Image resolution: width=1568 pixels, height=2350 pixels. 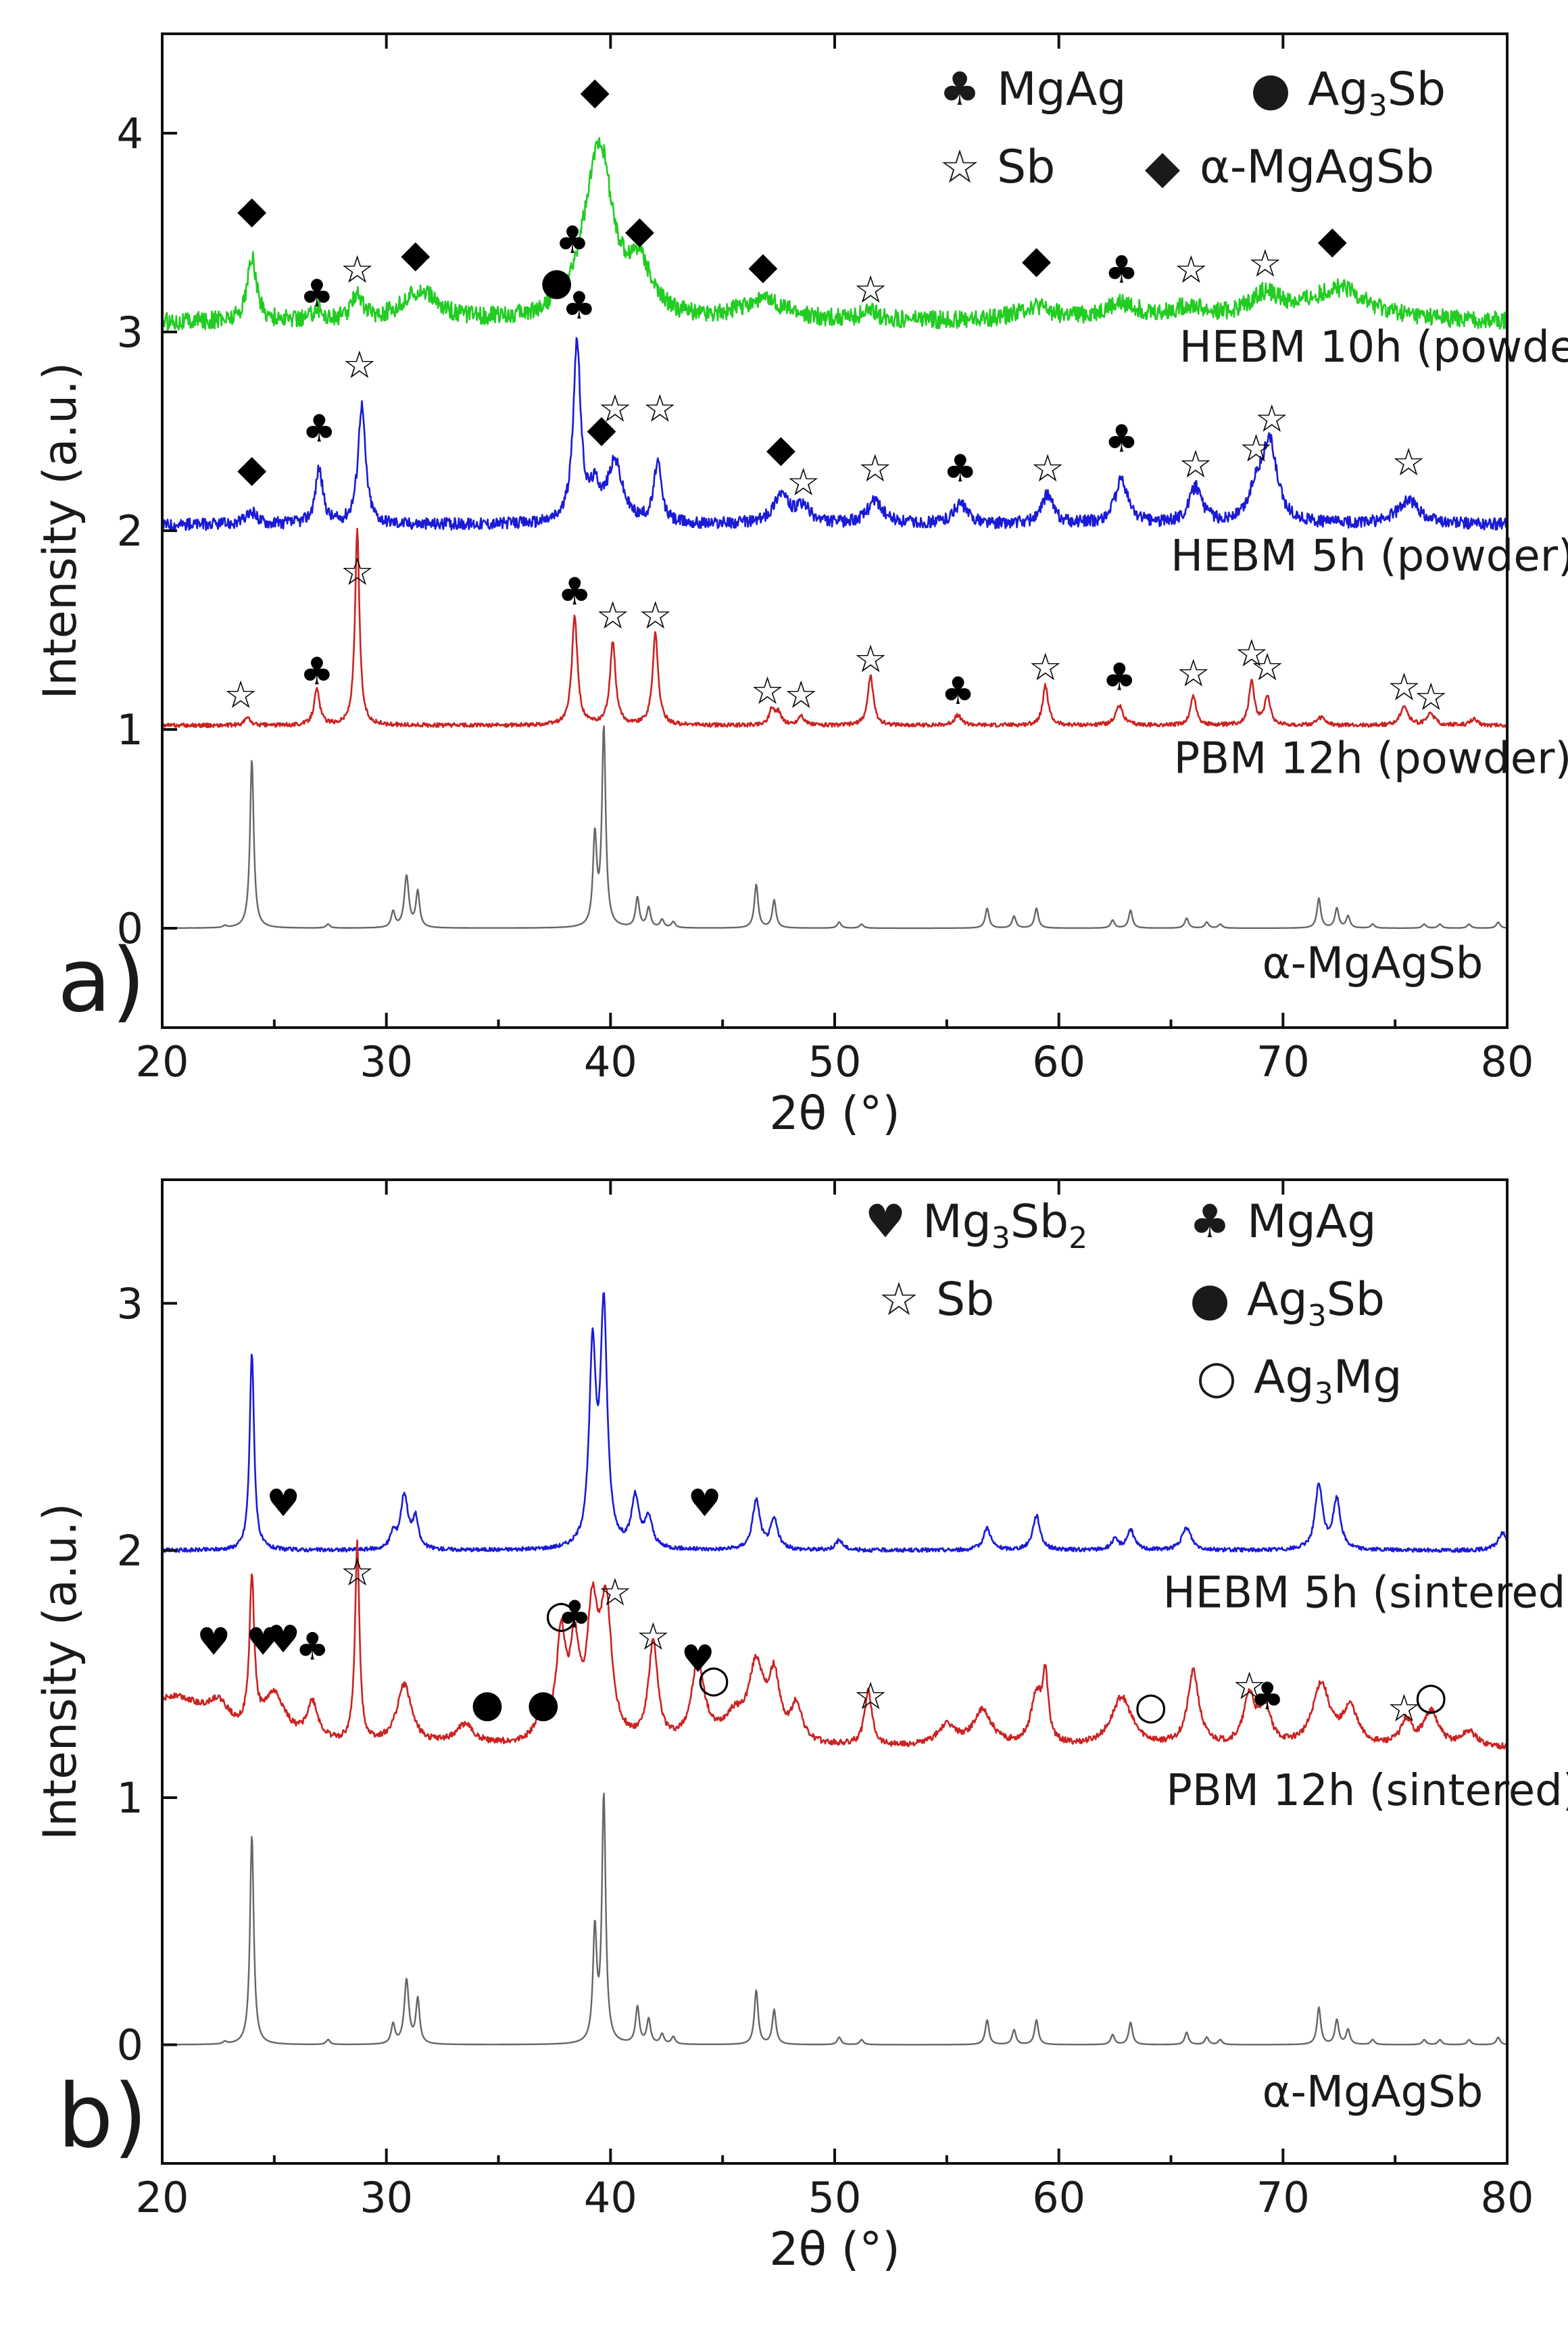 What do you see at coordinates (130, 2046) in the screenshot?
I see `y-tick-label: 0` at bounding box center [130, 2046].